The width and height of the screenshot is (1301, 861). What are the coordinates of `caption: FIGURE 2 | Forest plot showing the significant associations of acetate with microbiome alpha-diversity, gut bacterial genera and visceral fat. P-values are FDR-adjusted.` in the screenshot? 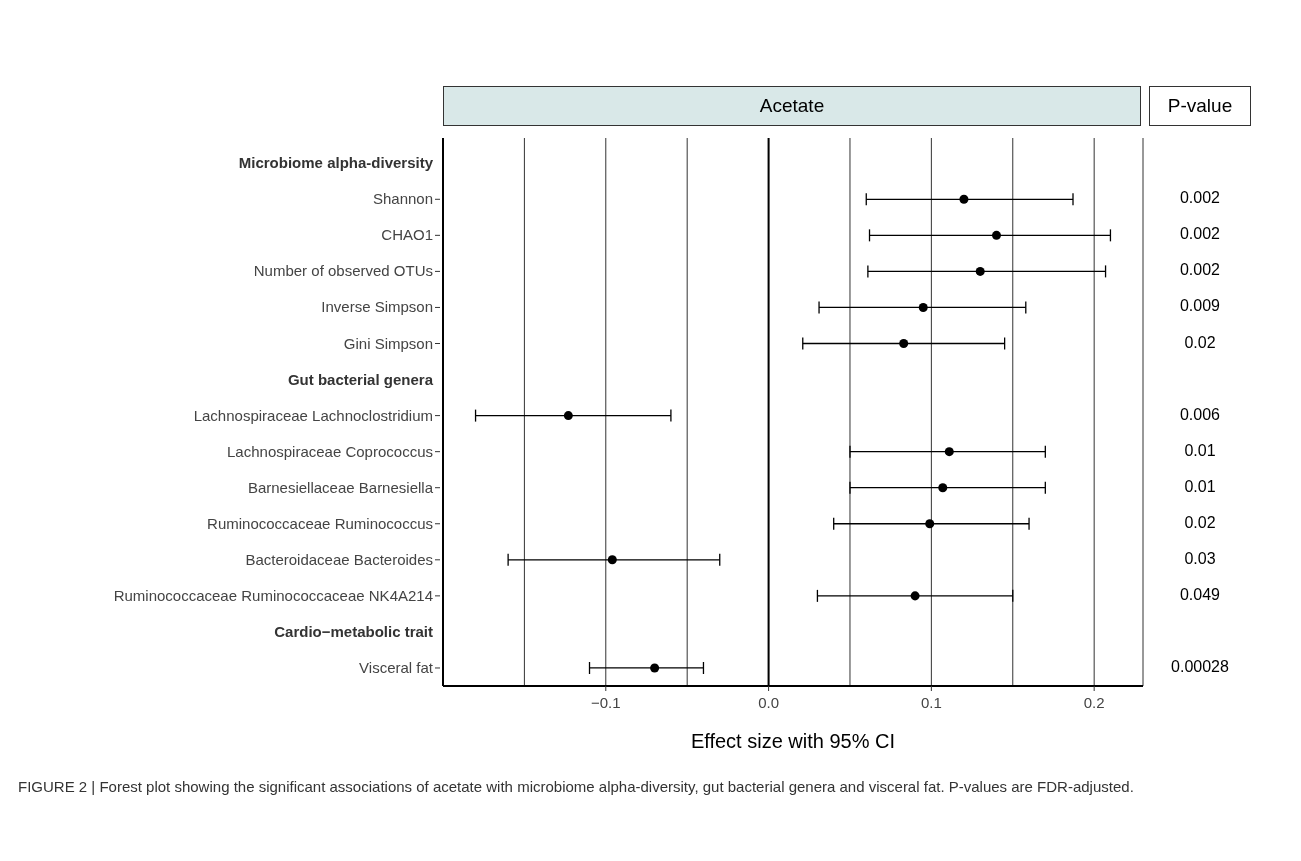 It's located at (576, 786).